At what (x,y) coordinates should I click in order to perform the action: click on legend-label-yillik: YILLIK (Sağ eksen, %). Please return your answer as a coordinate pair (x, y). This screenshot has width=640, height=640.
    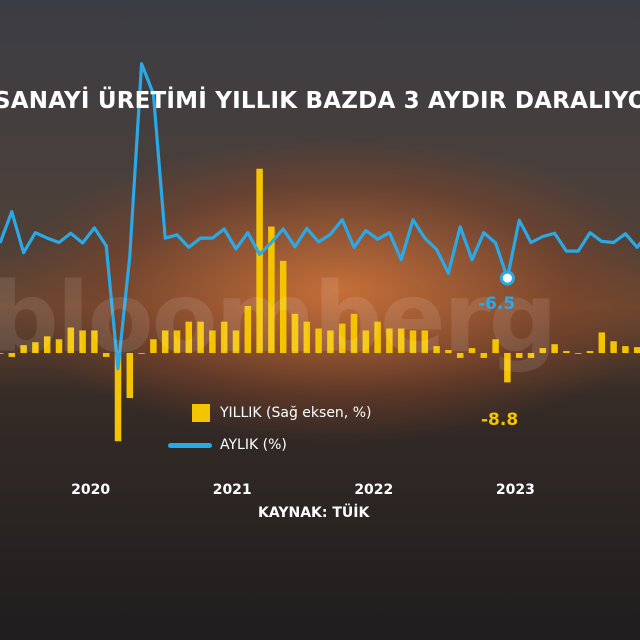
    Looking at the image, I should click on (296, 413).